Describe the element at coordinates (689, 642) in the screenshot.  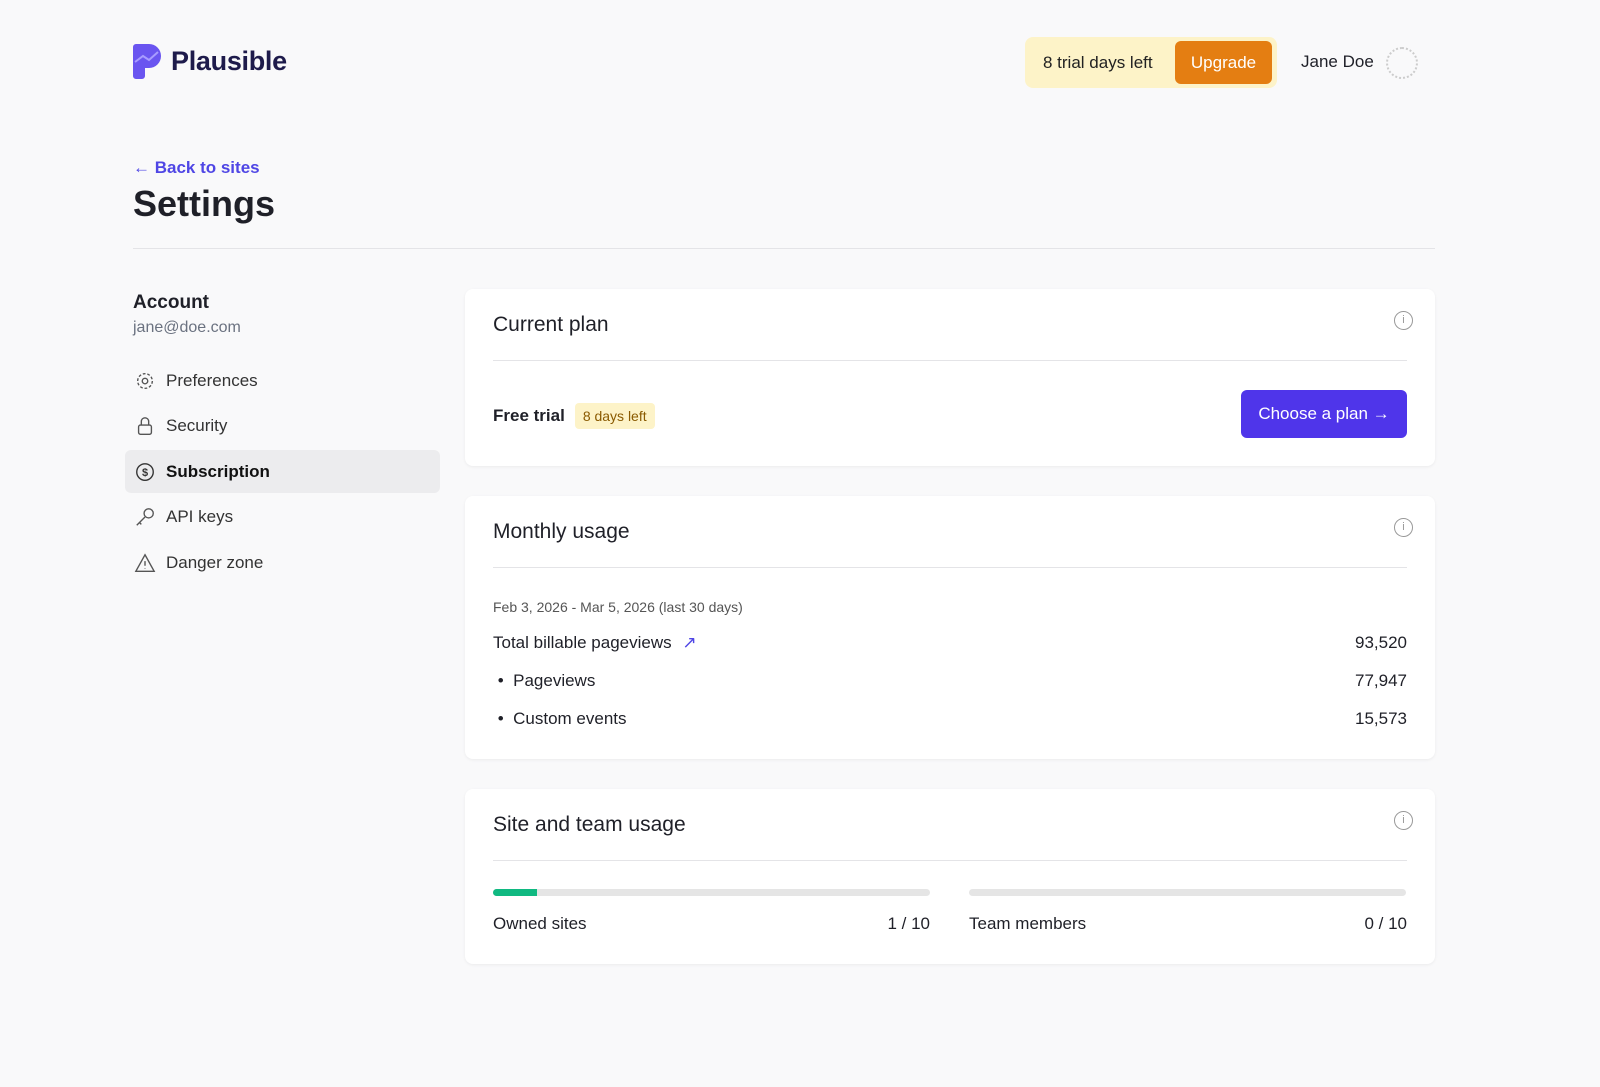
I see `external-link-icon: ↗` at that location.